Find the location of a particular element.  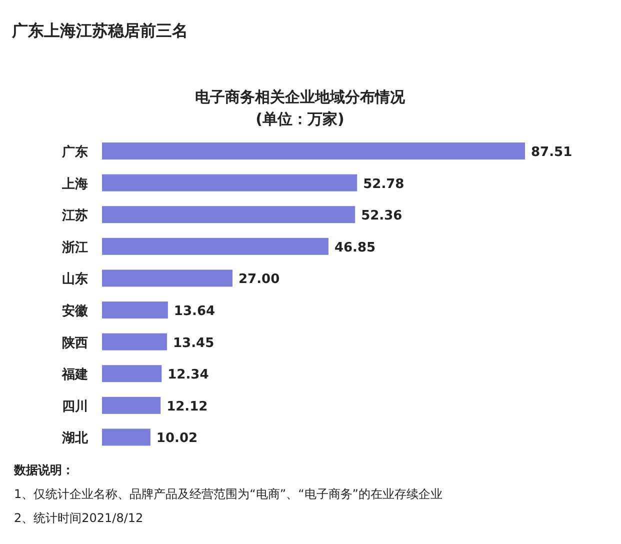

category-label: 湖北 is located at coordinates (75, 438).